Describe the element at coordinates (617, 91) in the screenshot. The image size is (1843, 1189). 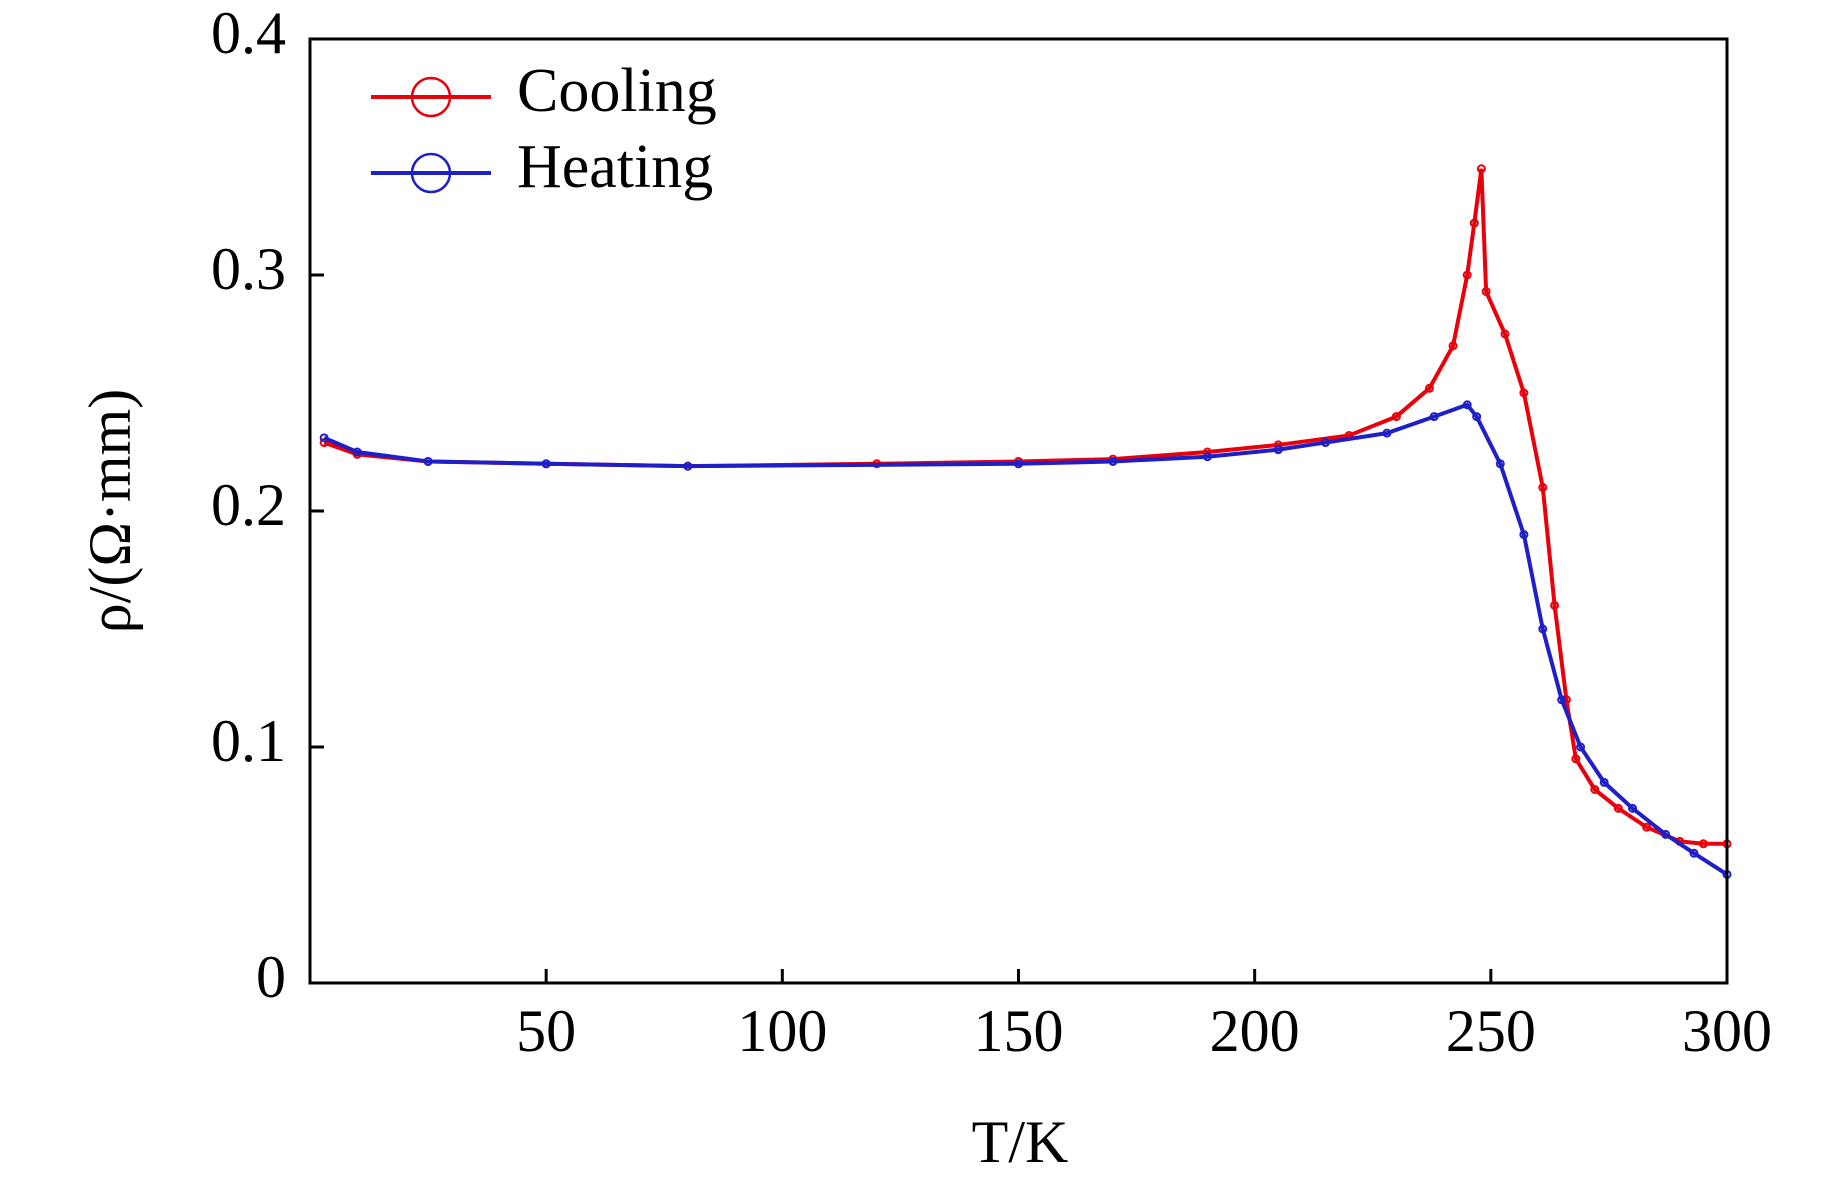
I see `legend-label: Cooling` at that location.